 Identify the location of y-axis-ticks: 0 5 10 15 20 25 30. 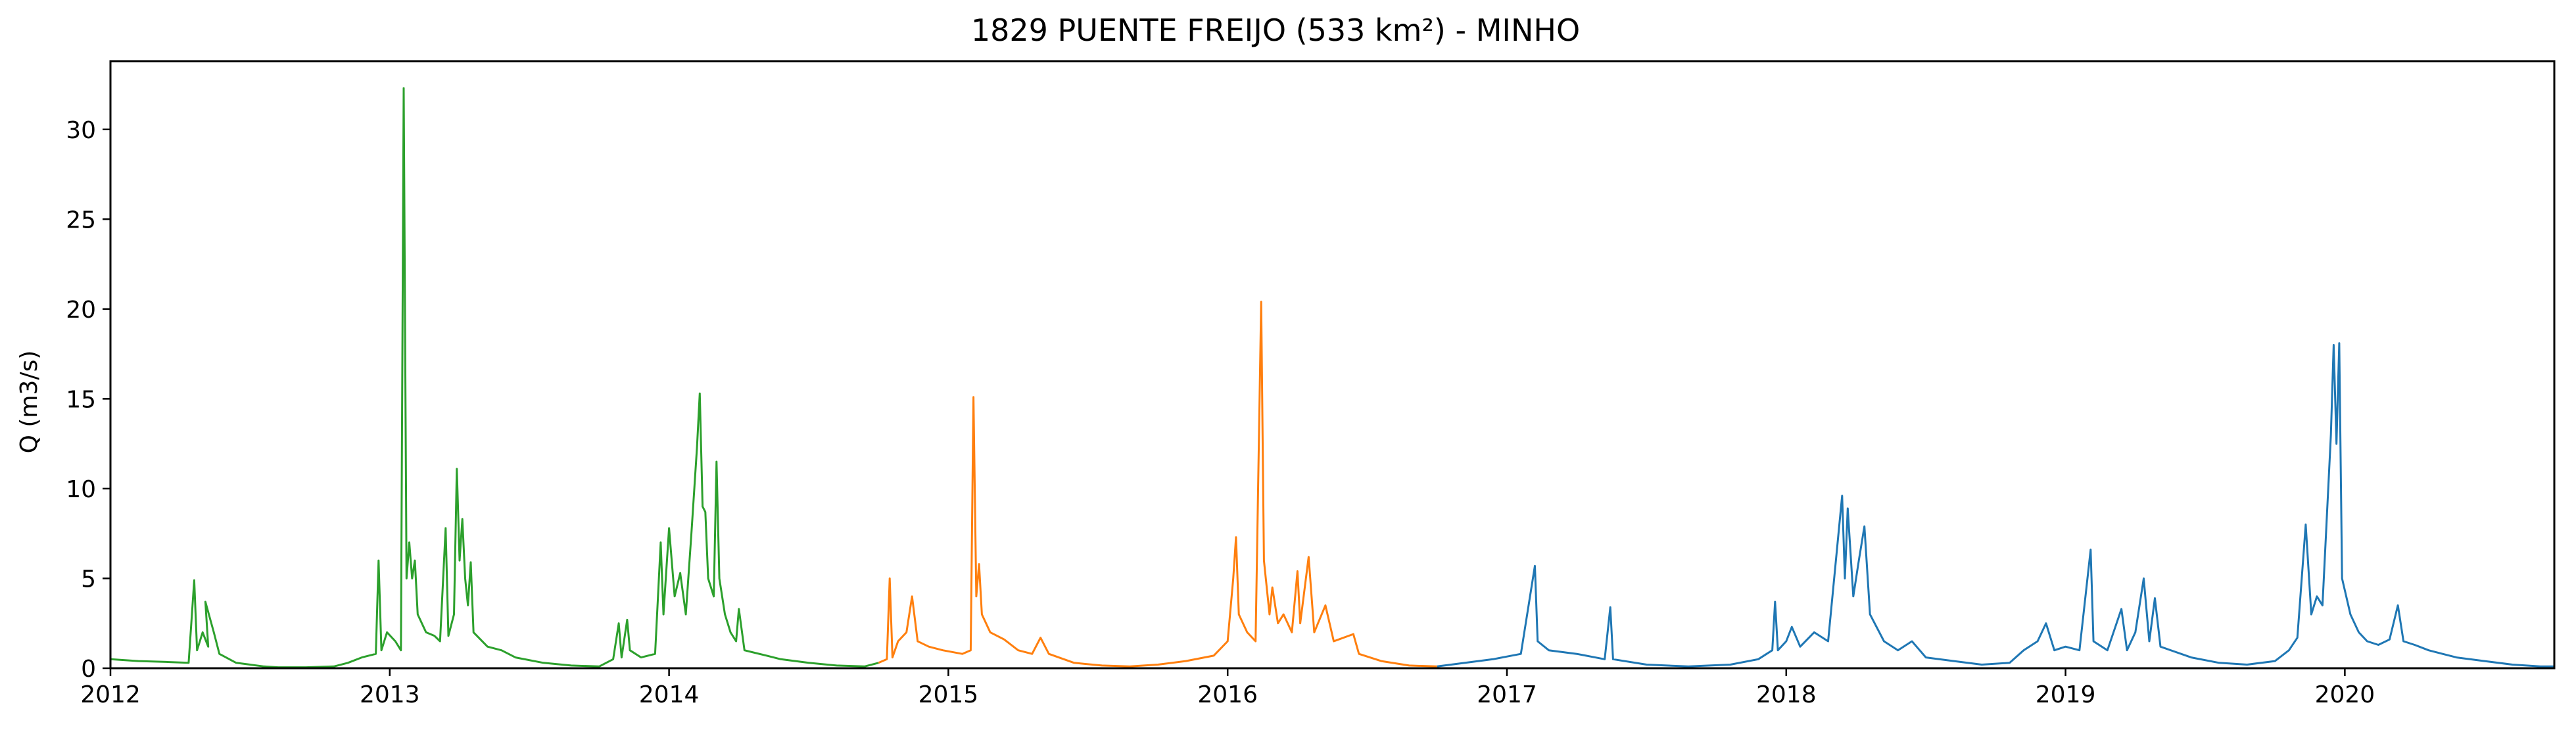
(88, 400).